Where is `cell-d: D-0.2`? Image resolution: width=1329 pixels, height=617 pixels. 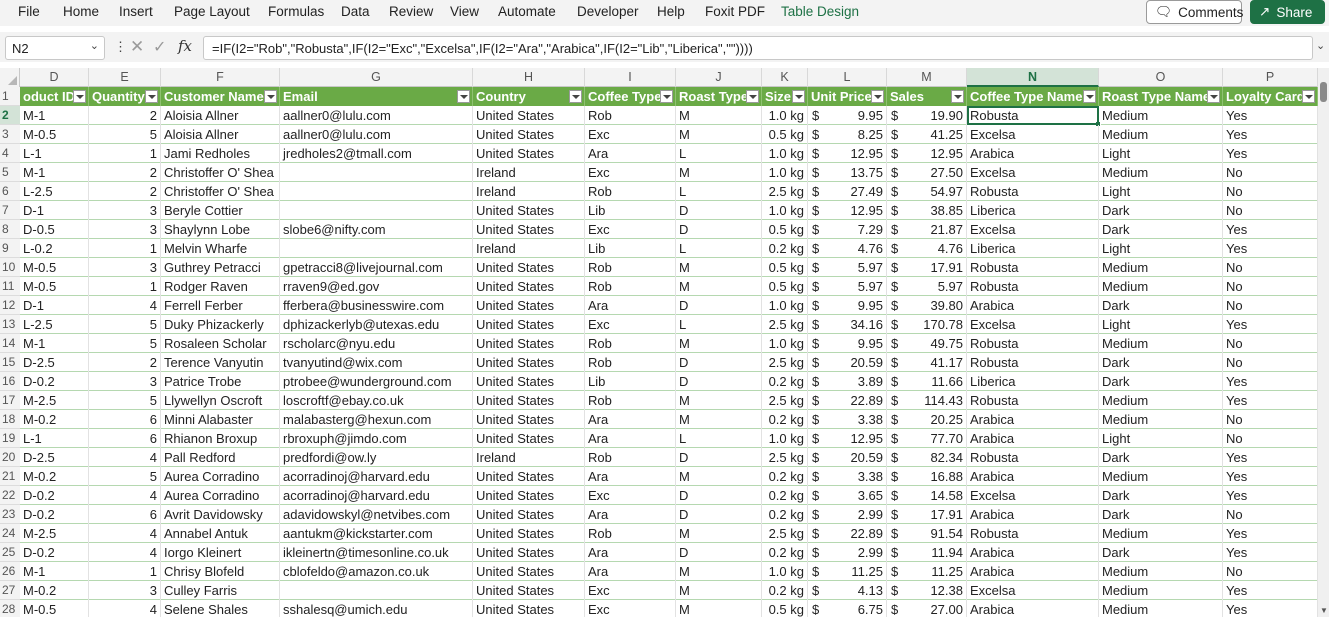
cell-d: D-0.2 is located at coordinates (54, 381).